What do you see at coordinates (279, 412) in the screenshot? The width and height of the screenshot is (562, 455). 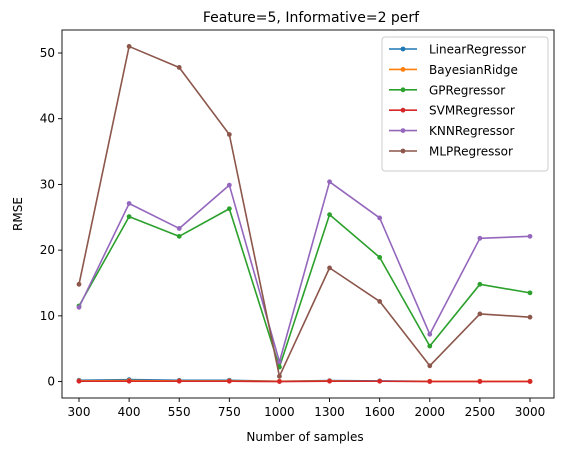 I see `x-tick-label: 1000` at bounding box center [279, 412].